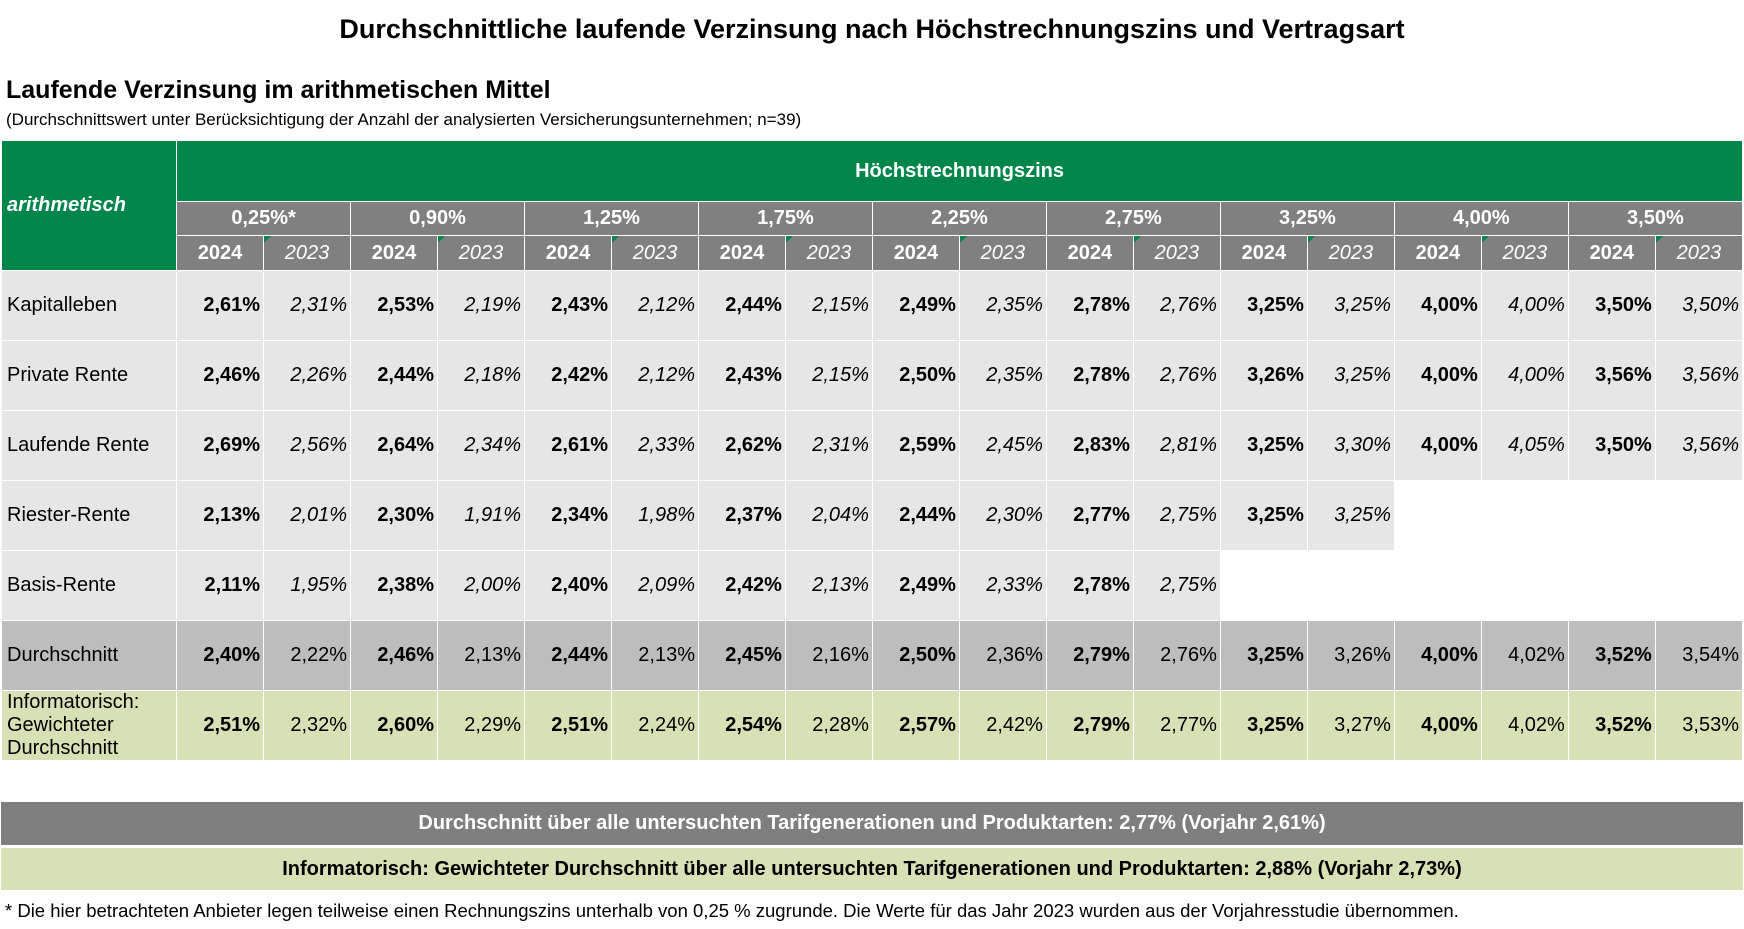 The image size is (1744, 929). Describe the element at coordinates (220, 305) in the screenshot. I see `value-cell: 2,61%` at that location.